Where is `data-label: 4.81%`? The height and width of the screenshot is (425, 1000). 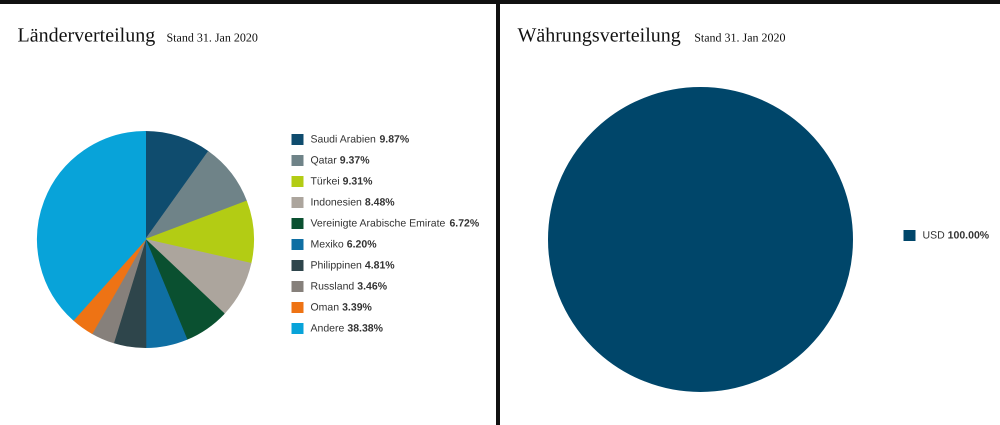
data-label: 4.81% is located at coordinates (380, 266).